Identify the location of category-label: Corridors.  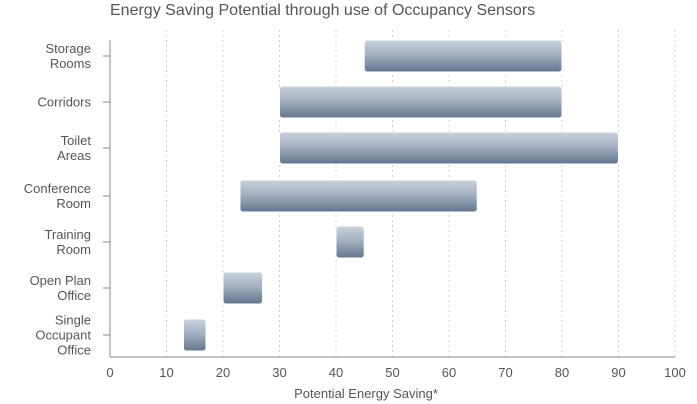
(65, 102).